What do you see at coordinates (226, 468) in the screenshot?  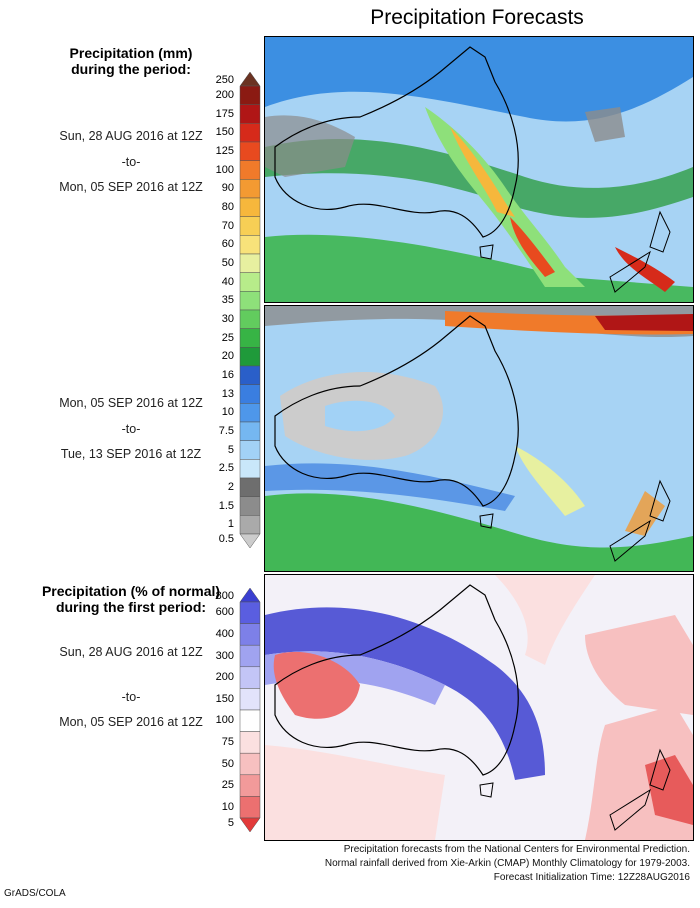 I see `precip-legend-label: 2.5` at bounding box center [226, 468].